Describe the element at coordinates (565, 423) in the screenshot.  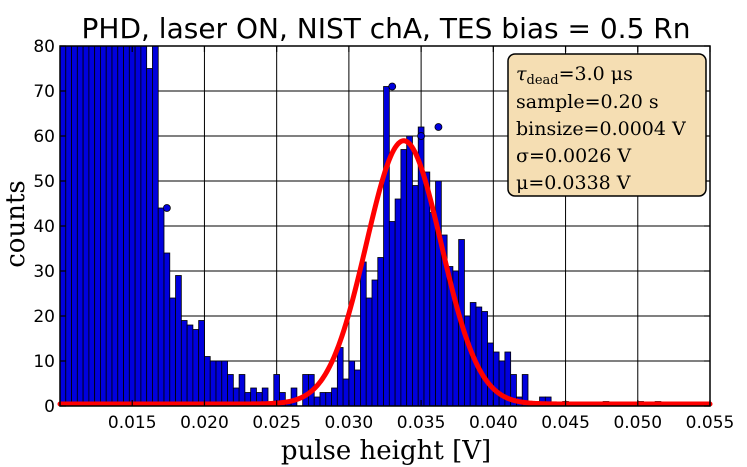
I see `x-tick-label: 0.045` at that location.